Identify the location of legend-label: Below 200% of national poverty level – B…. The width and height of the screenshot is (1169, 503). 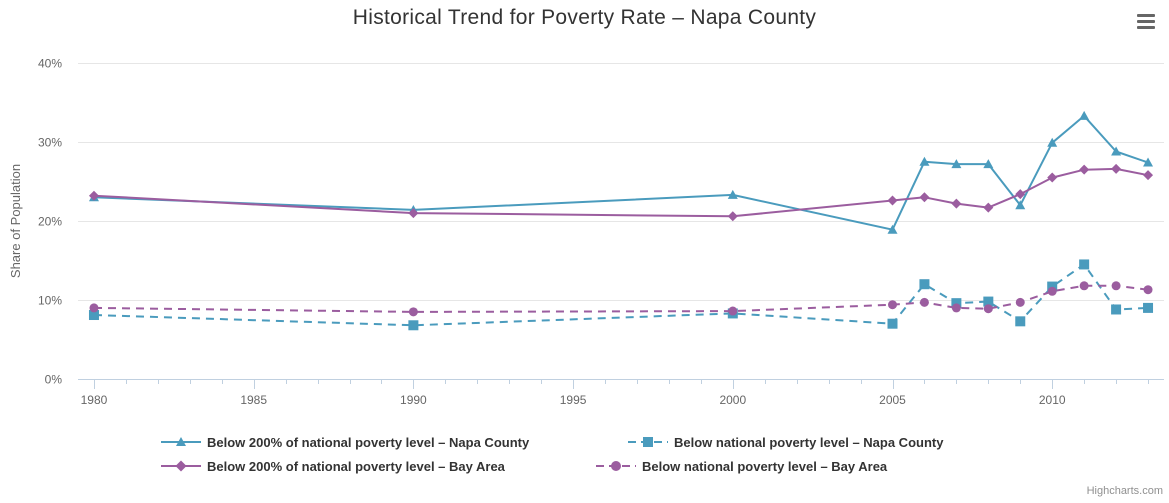
(356, 466).